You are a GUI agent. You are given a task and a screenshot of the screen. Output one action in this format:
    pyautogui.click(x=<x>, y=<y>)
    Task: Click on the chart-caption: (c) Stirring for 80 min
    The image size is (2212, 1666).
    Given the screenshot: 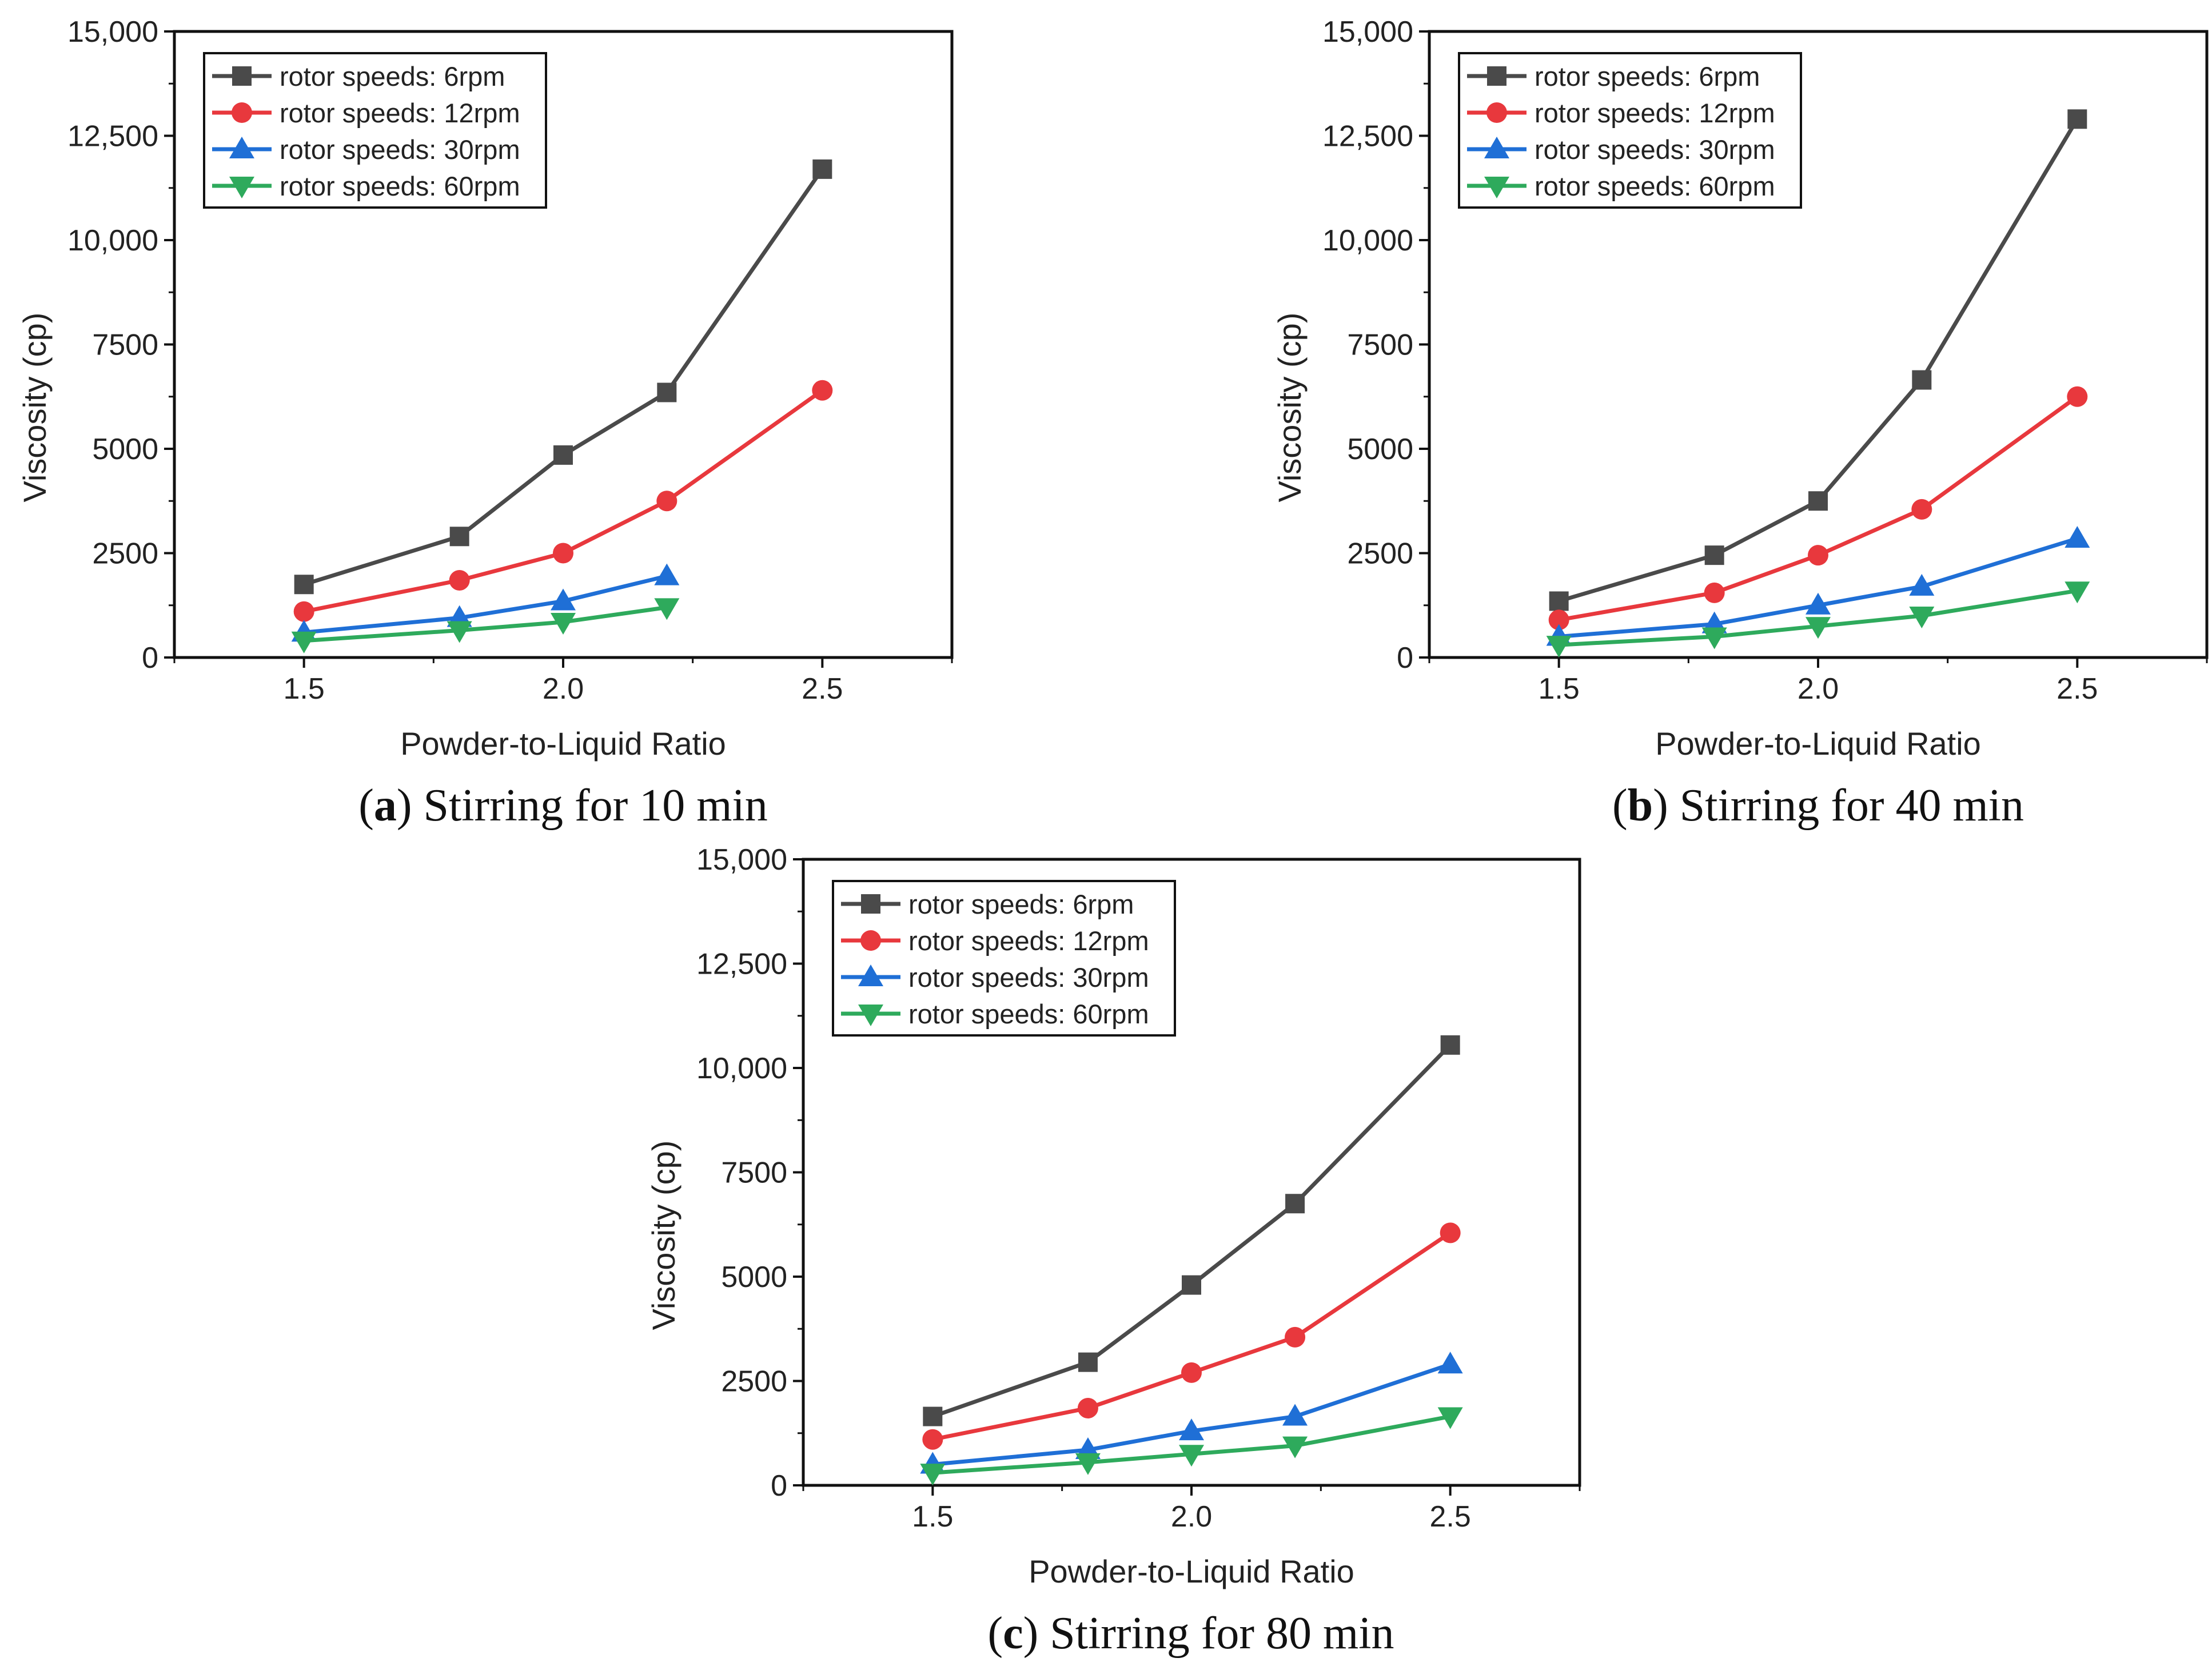 What is the action you would take?
    pyautogui.click(x=1191, y=1633)
    